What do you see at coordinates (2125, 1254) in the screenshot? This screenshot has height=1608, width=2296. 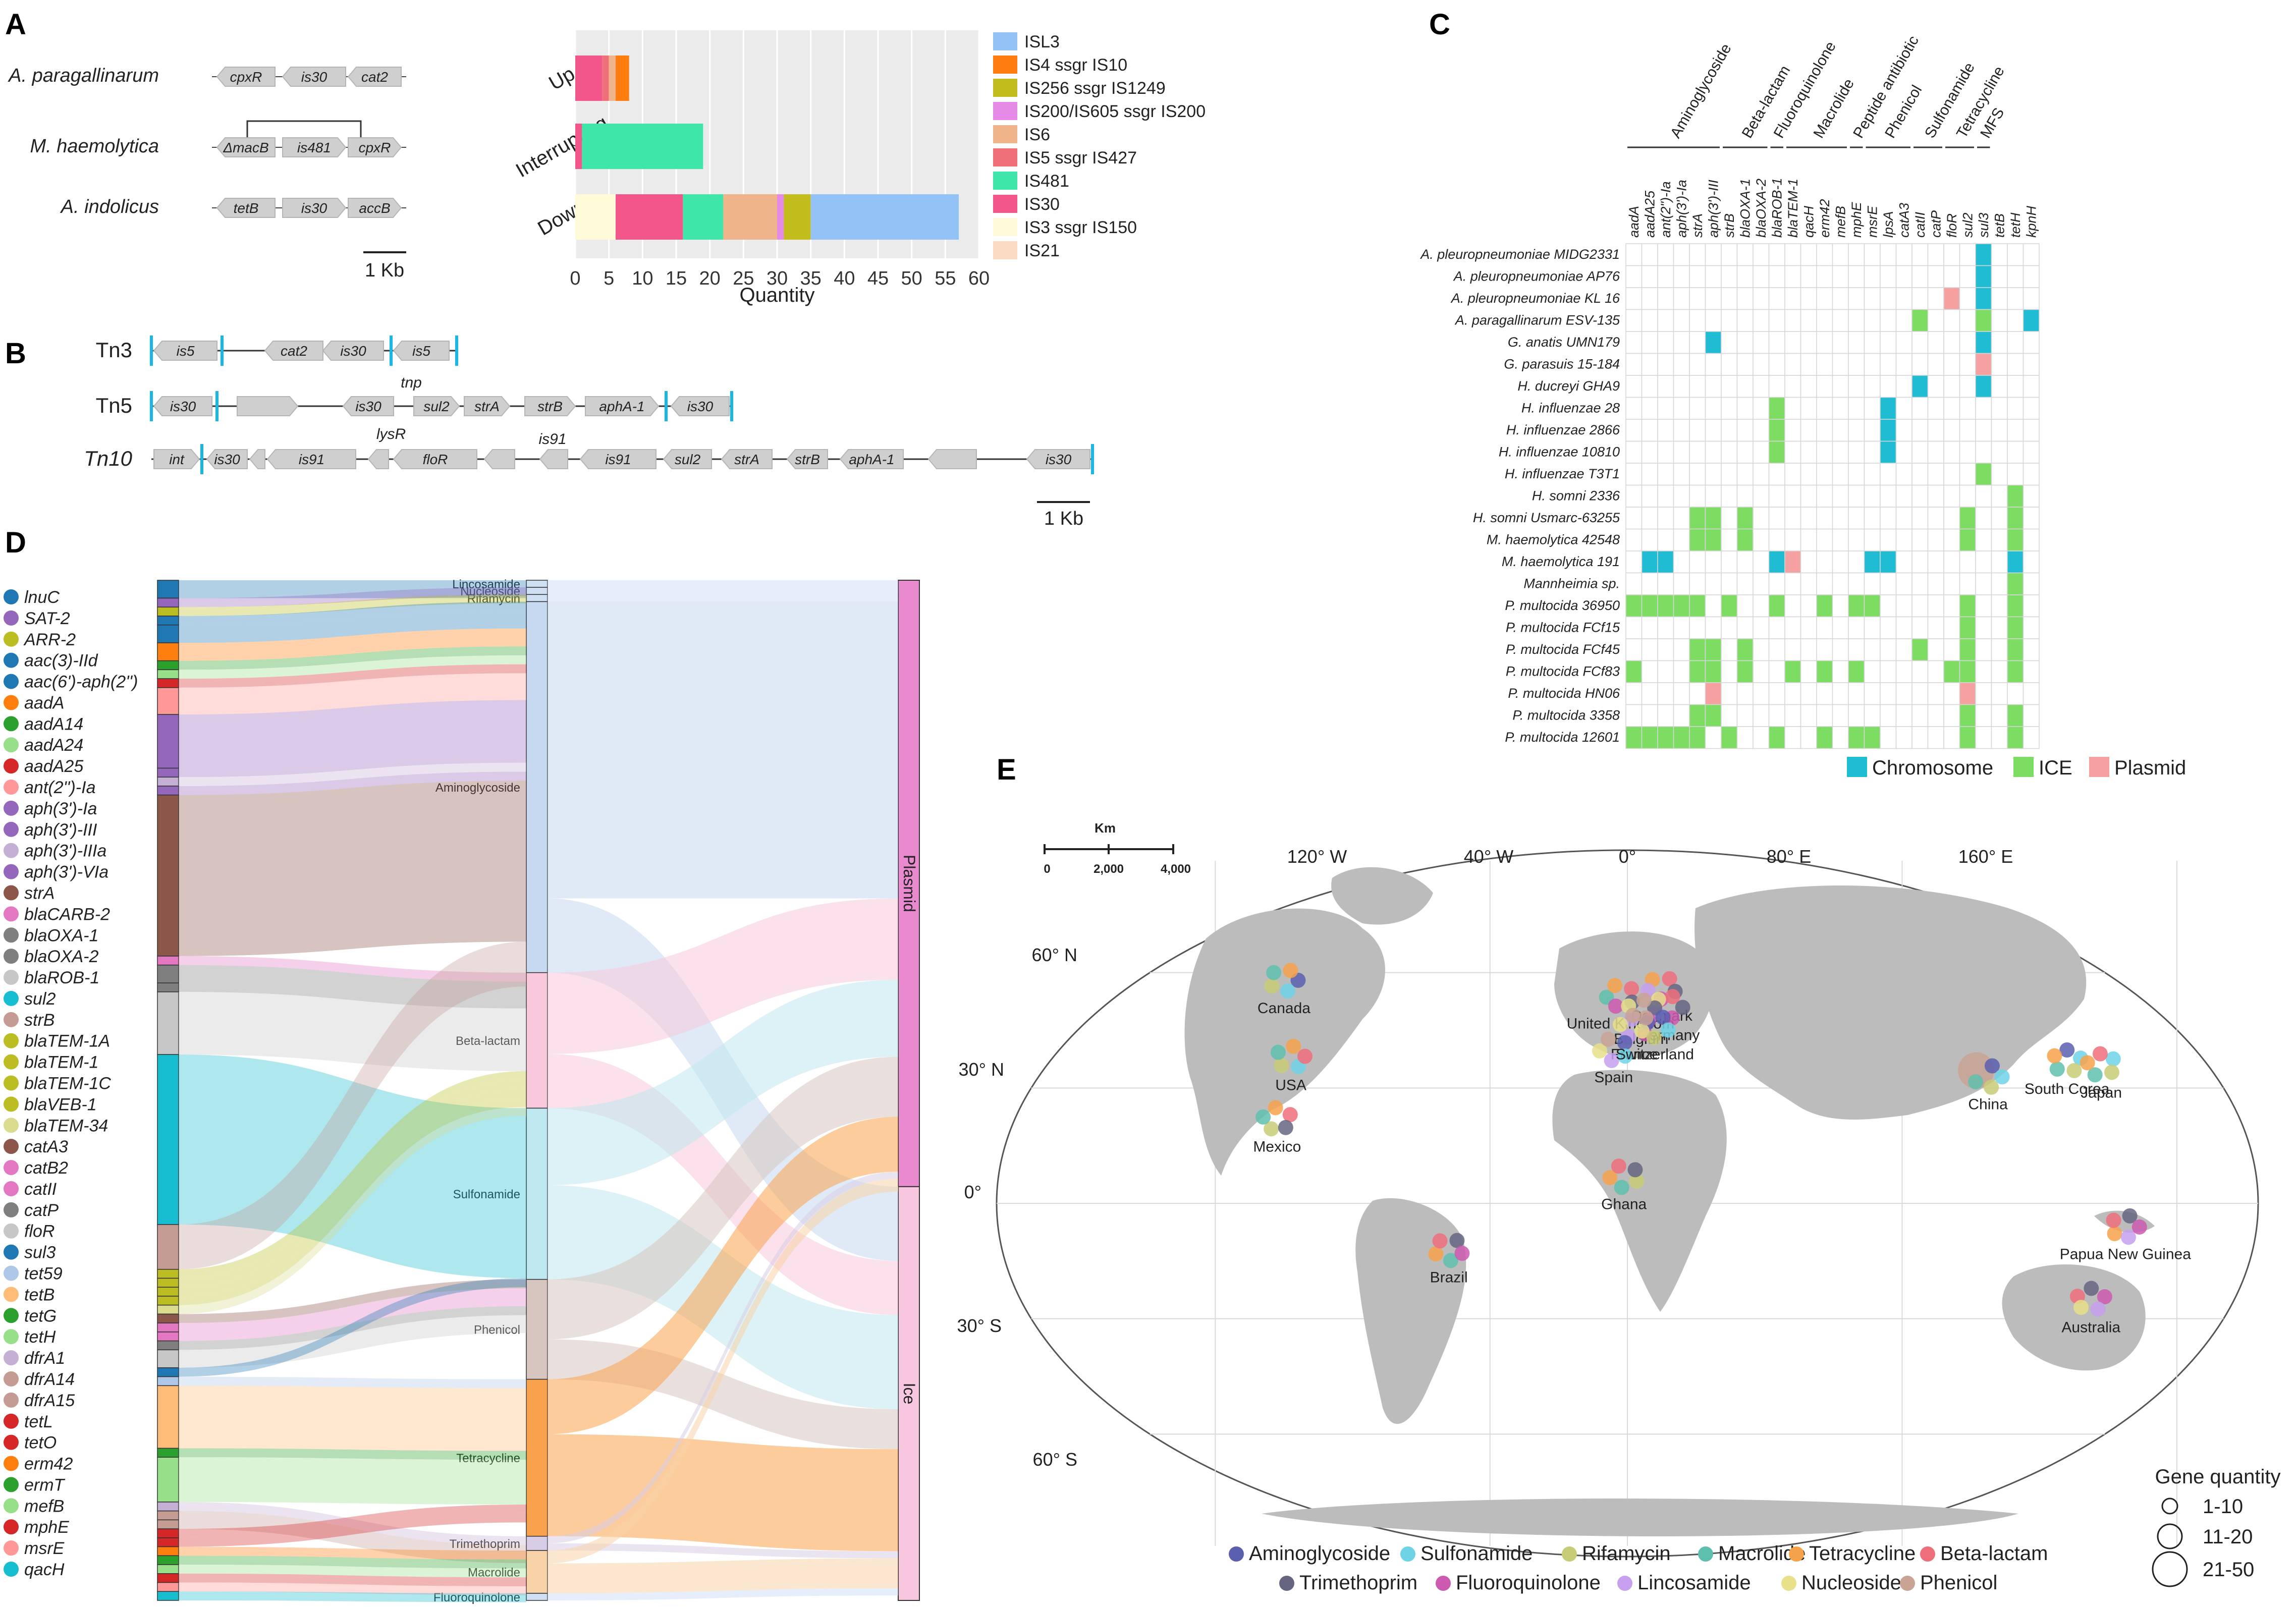 I see `location-label: Papua New Guinea` at bounding box center [2125, 1254].